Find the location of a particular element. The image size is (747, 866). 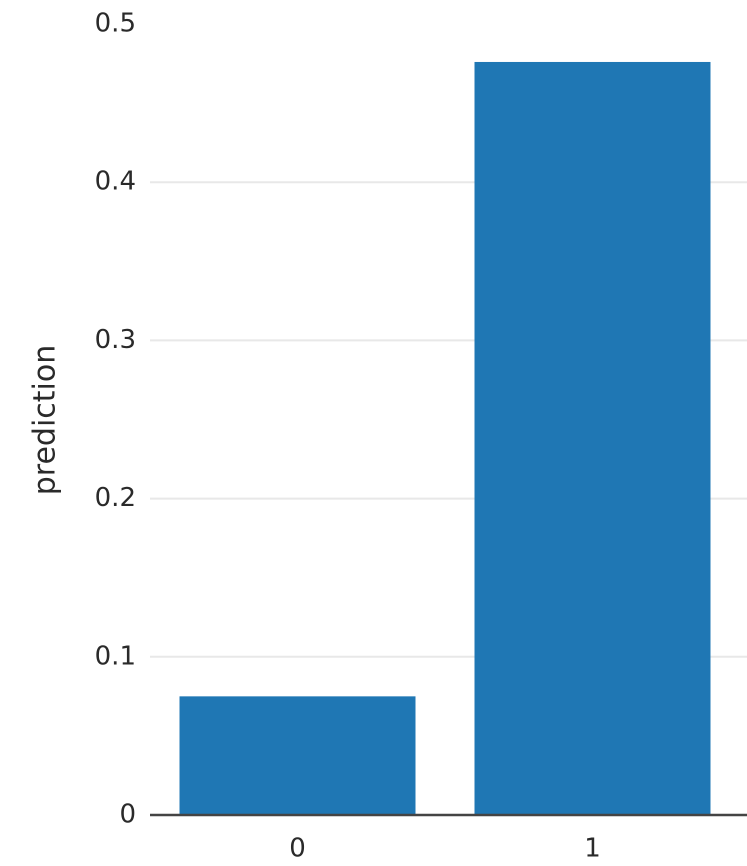

y-tick-label: 0.1 is located at coordinates (115, 656).